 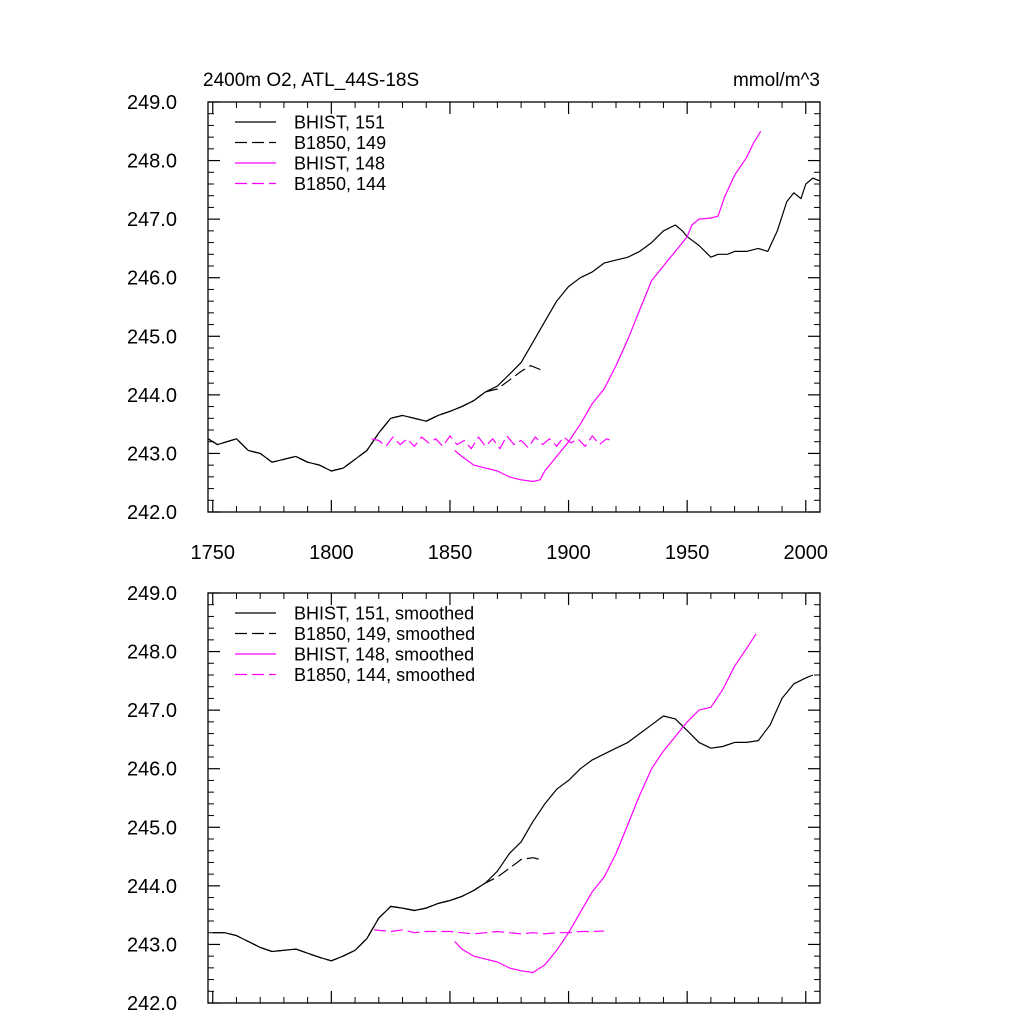 What do you see at coordinates (340, 184) in the screenshot?
I see `legend-label: B1850, 144` at bounding box center [340, 184].